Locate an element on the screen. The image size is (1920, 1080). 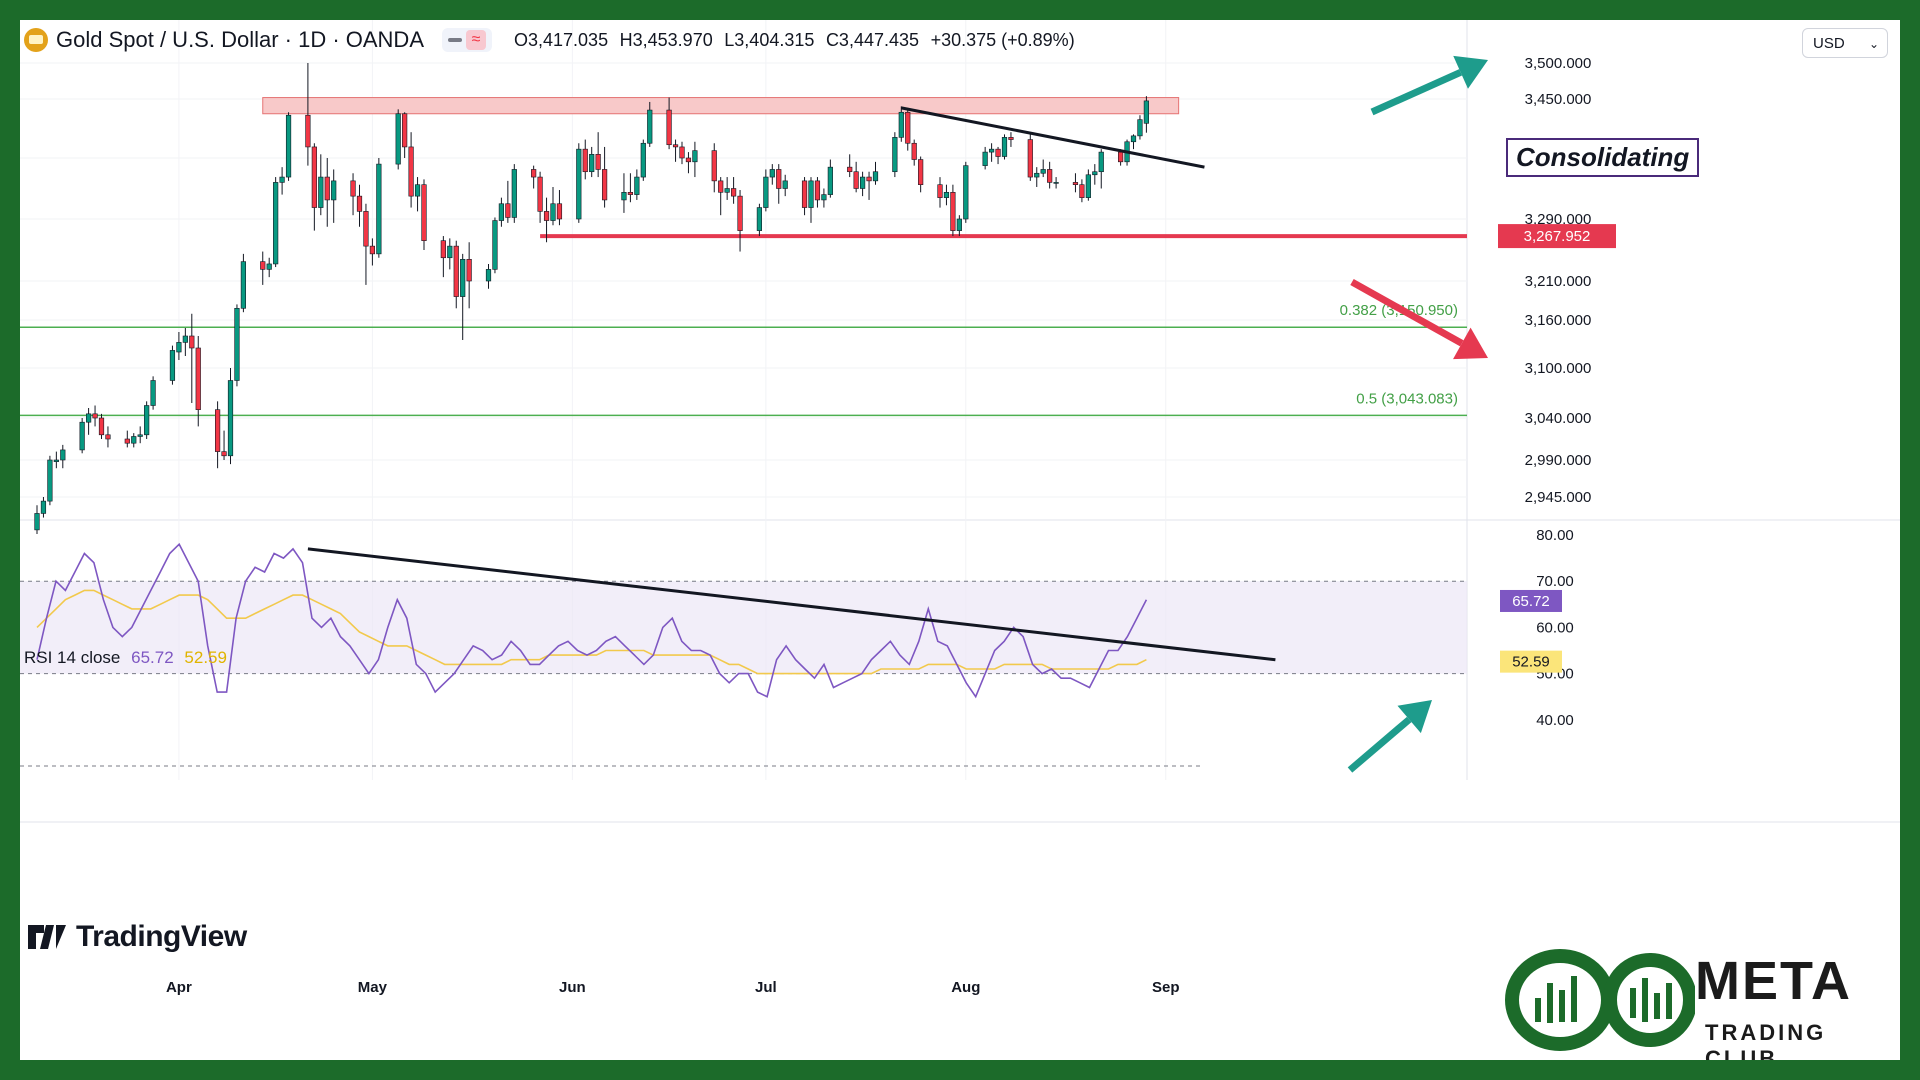
tradingview-logo: TradingView is located at coordinates (137, 937).